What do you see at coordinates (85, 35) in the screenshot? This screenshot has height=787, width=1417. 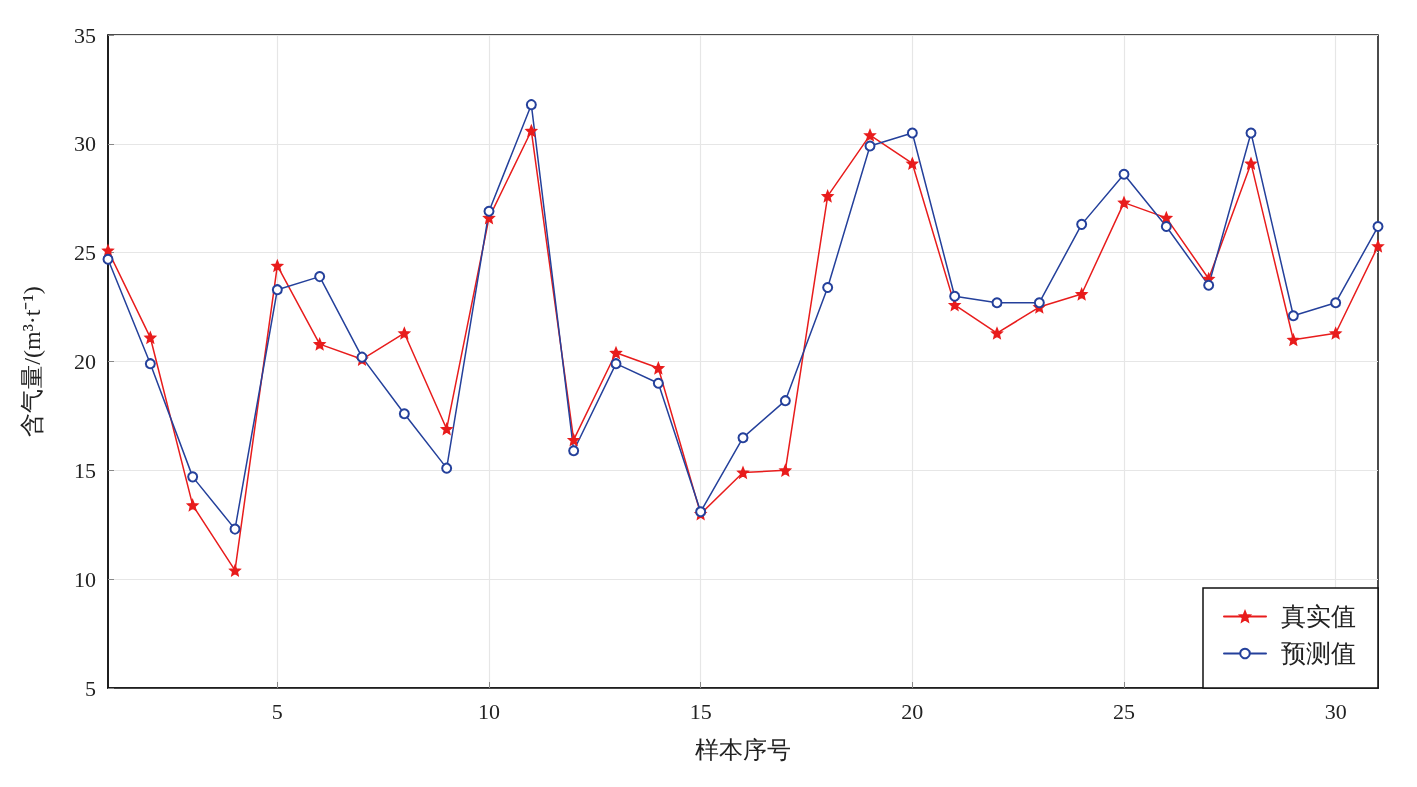 I see `y-tick-label: 35` at bounding box center [85, 35].